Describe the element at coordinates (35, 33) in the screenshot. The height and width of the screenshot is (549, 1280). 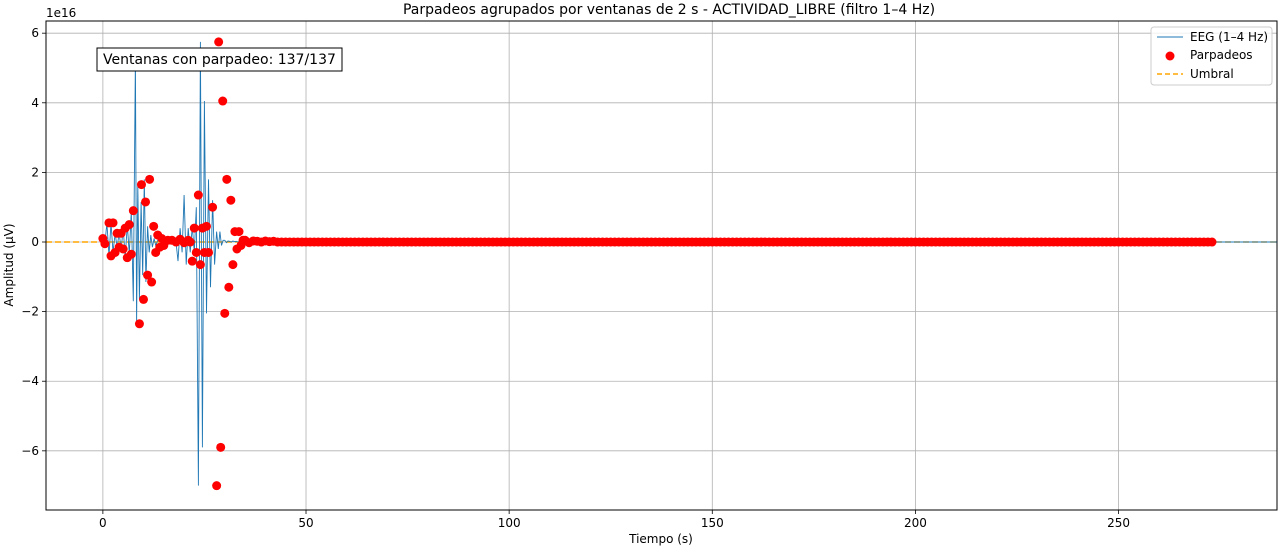
I see `y-tick-label: 6` at that location.